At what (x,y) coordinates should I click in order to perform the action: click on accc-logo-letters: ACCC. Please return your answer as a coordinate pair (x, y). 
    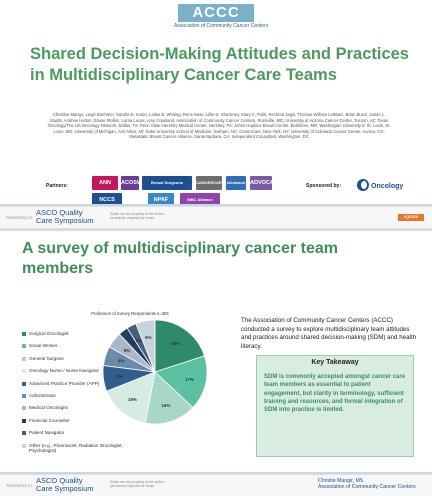
    Looking at the image, I should click on (216, 13).